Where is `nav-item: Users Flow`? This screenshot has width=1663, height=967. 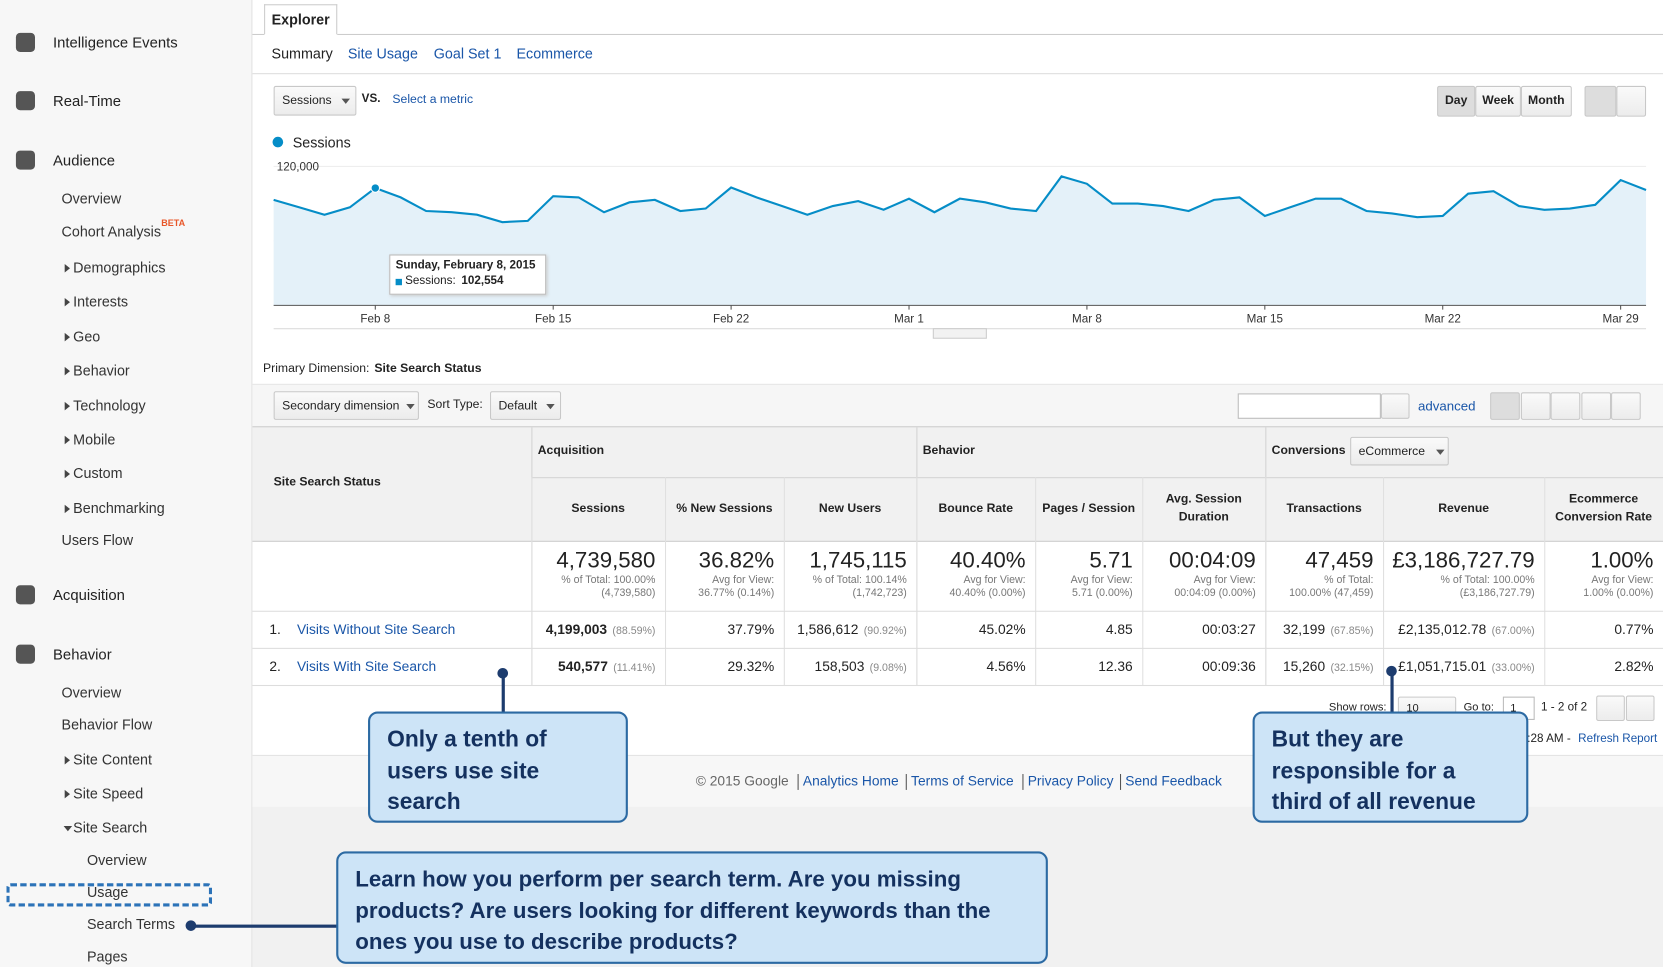 nav-item: Users Flow is located at coordinates (97, 540).